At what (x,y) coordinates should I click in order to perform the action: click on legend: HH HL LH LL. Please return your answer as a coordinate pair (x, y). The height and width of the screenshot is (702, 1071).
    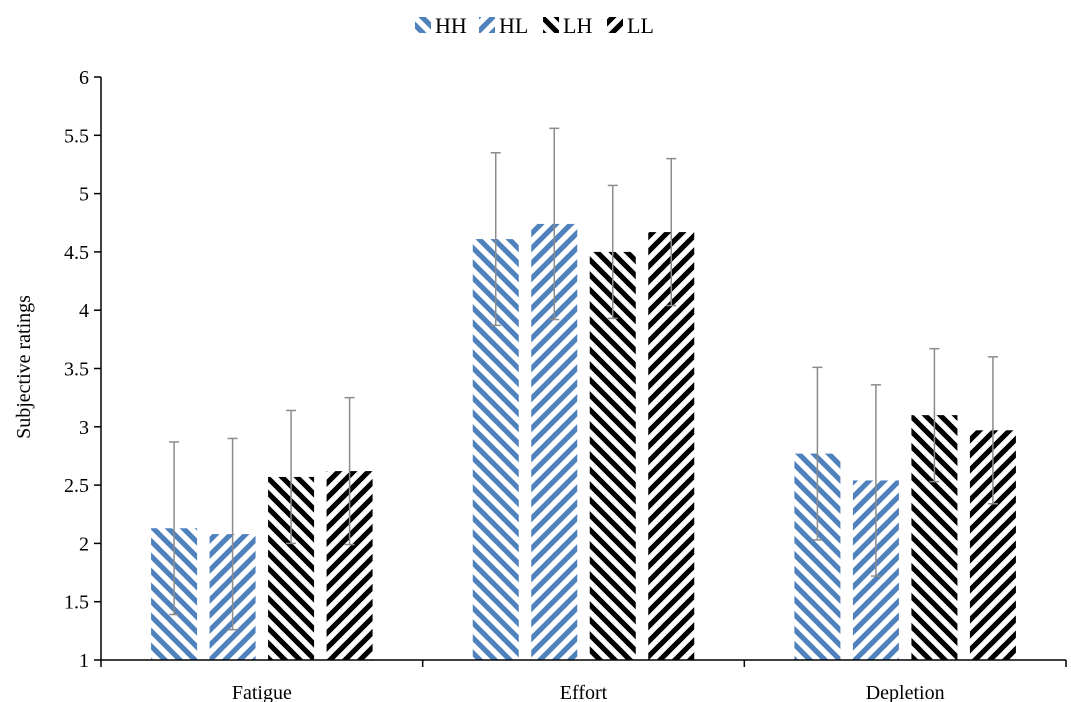
    Looking at the image, I should click on (534, 25).